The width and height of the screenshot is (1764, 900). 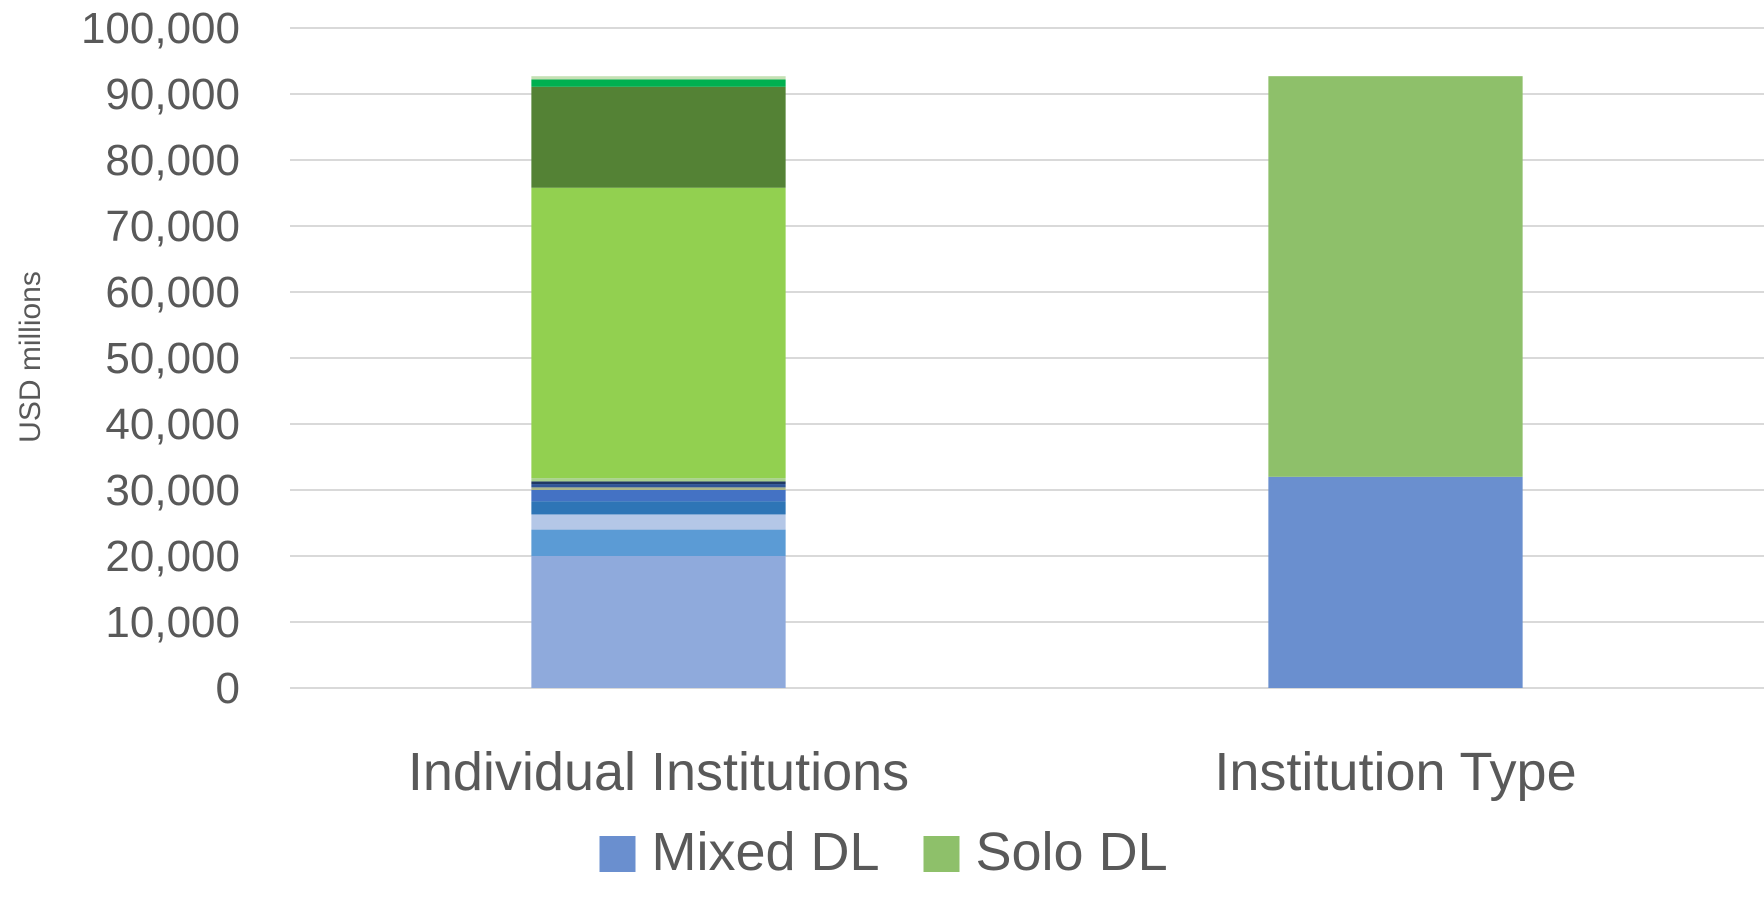 What do you see at coordinates (172, 424) in the screenshot?
I see `y-tick-label: 40,000` at bounding box center [172, 424].